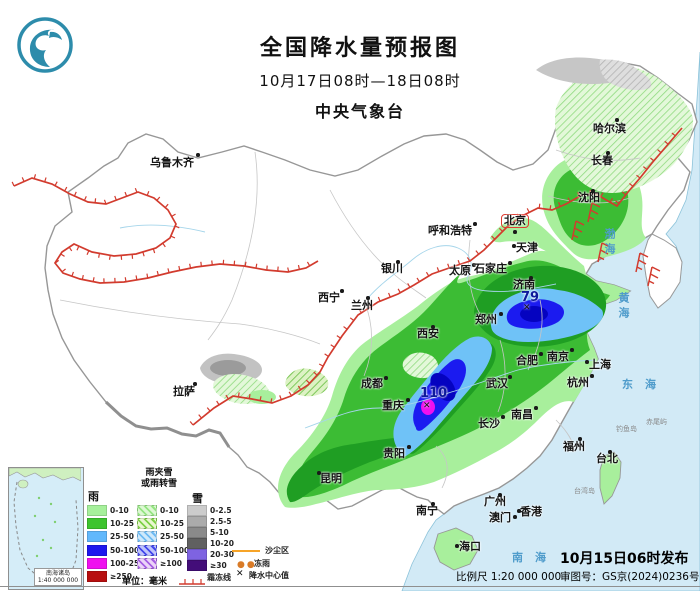  I want to click on legend-value: 10-20, so click(222, 543).